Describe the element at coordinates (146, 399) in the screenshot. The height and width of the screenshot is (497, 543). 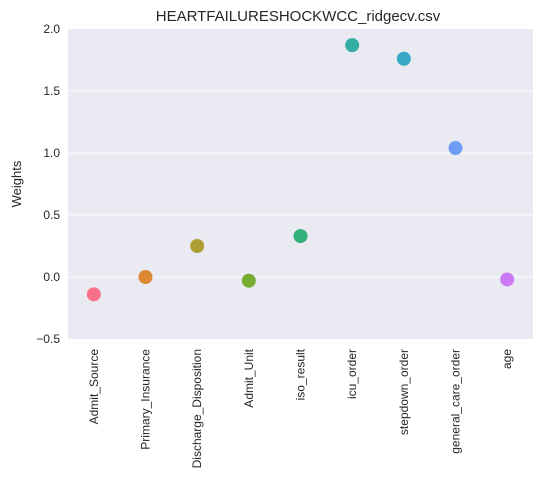
I see `x-tick-label: Primary_Insurance` at that location.